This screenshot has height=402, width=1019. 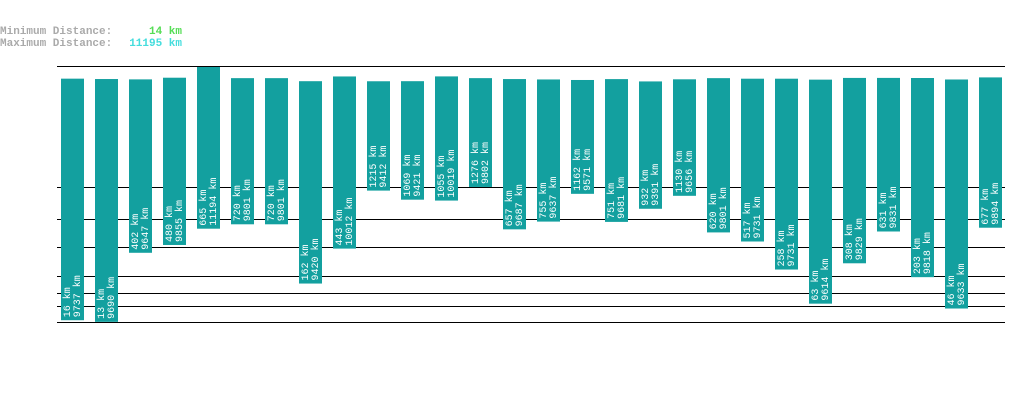 I want to click on max-label: 9802 km, so click(x=486, y=163).